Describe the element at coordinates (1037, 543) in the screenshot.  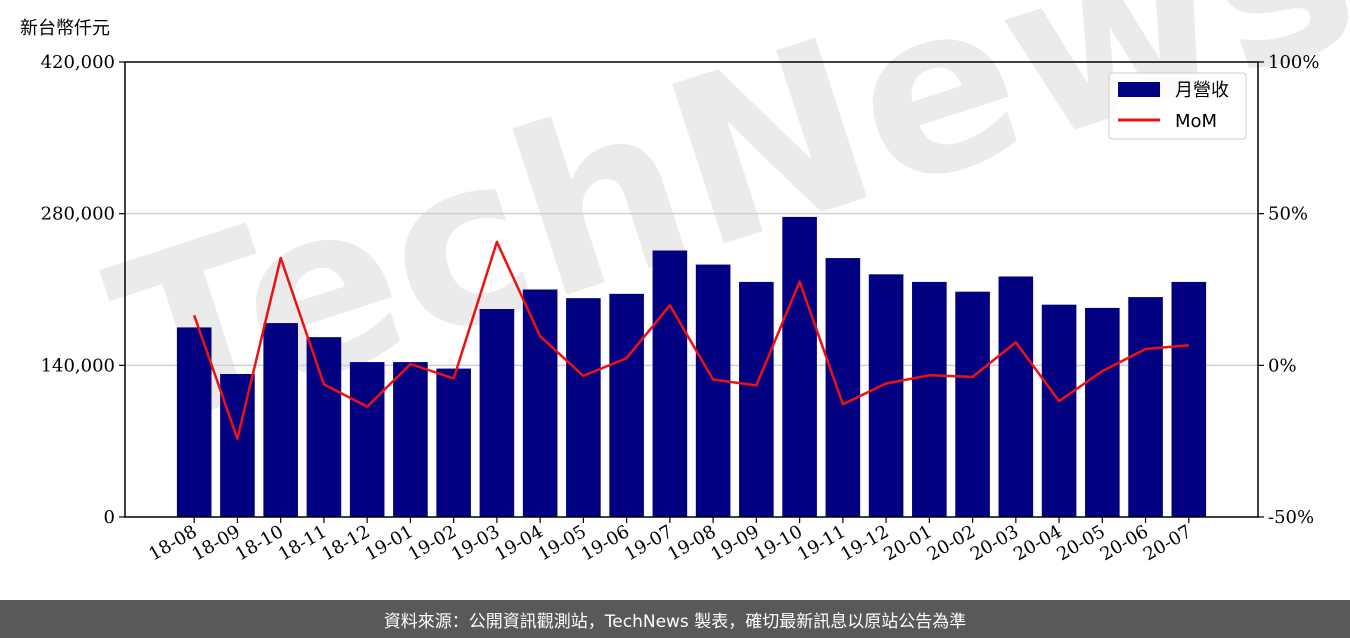
I see `x-tick-label: 20-04` at that location.